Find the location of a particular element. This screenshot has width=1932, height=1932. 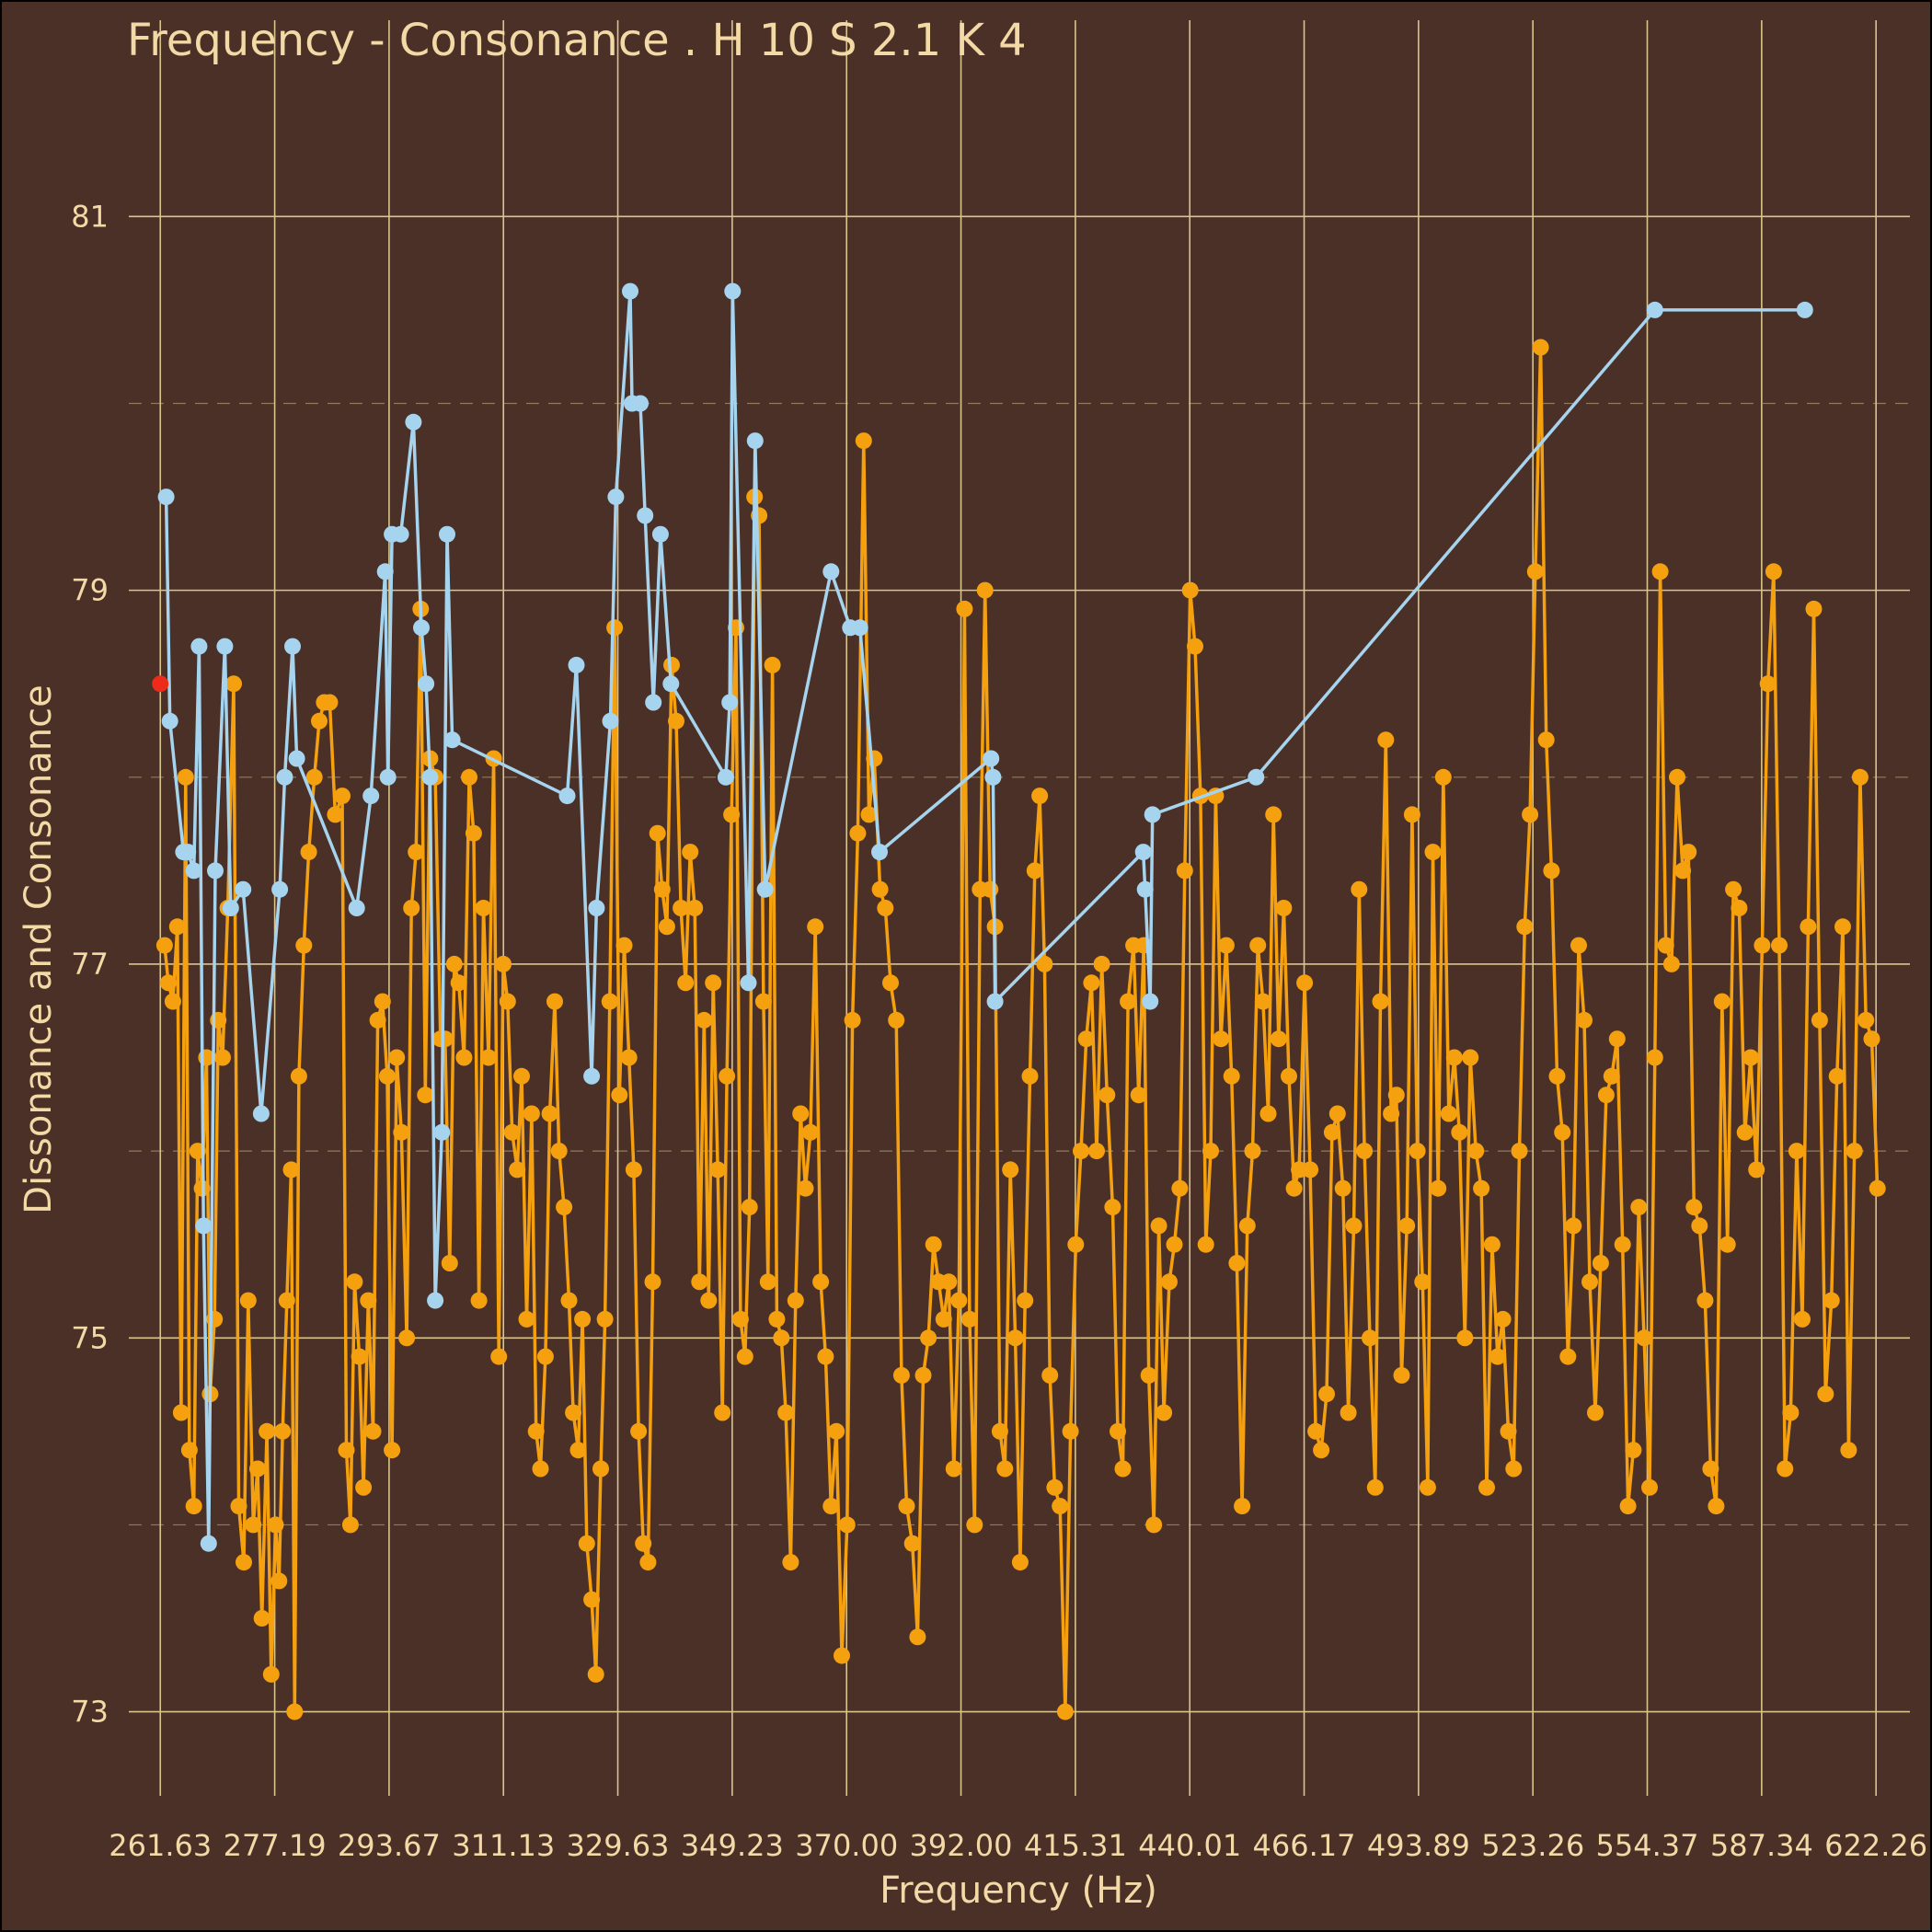

x-tick-label: 554.37 is located at coordinates (1647, 1845).